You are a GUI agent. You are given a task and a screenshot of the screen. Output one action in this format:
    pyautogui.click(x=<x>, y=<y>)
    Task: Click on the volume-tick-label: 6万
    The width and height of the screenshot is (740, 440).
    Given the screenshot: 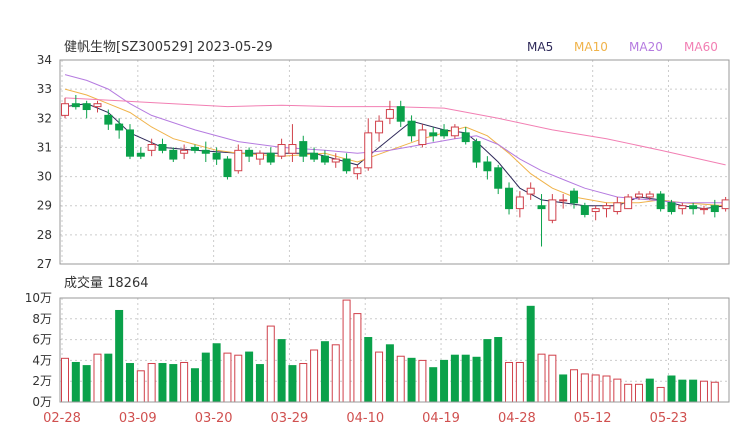 What is the action you would take?
    pyautogui.click(x=42, y=340)
    